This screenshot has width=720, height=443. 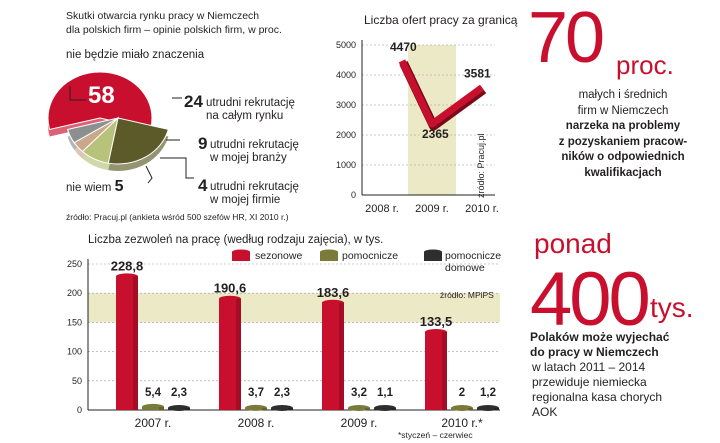 I want to click on bar-ytick-label: 200, so click(x=74, y=293).